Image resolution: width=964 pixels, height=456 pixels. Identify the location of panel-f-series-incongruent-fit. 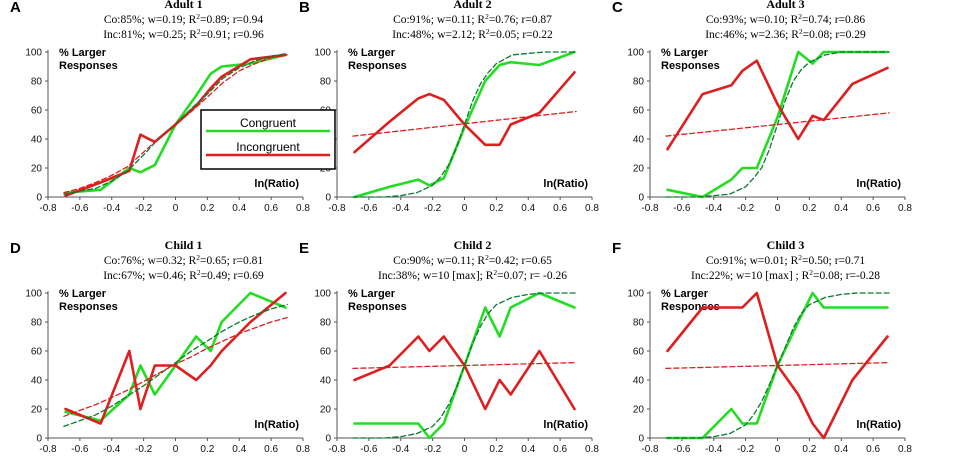
(777, 365).